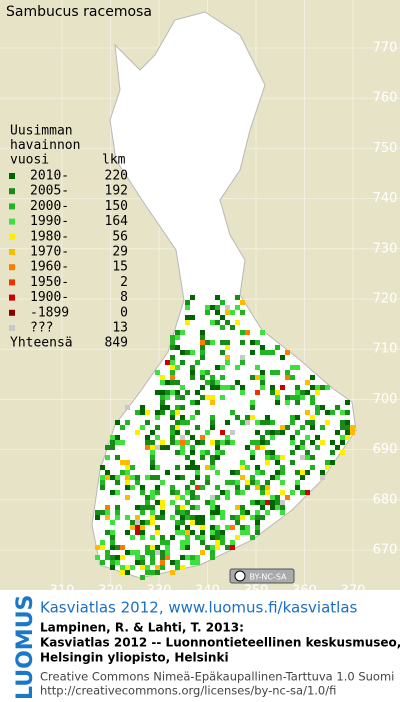 The width and height of the screenshot is (400, 702). What do you see at coordinates (49, 282) in the screenshot?
I see `legend-label: 1950-` at bounding box center [49, 282].